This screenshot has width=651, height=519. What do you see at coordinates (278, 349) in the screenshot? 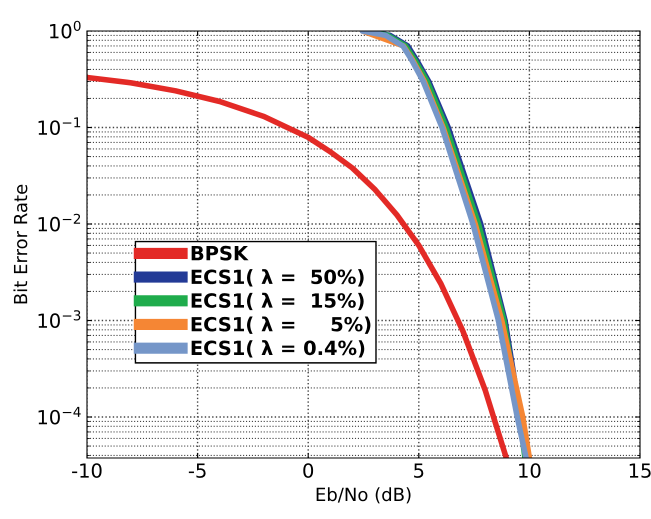
I see `legend-label: ECS1( λ = 0.4%)` at bounding box center [278, 349].